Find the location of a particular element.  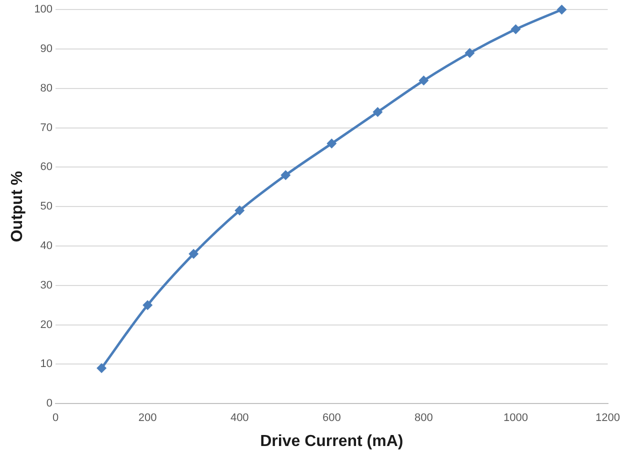

x-axis-title: Drive Current (mA) is located at coordinates (332, 441).